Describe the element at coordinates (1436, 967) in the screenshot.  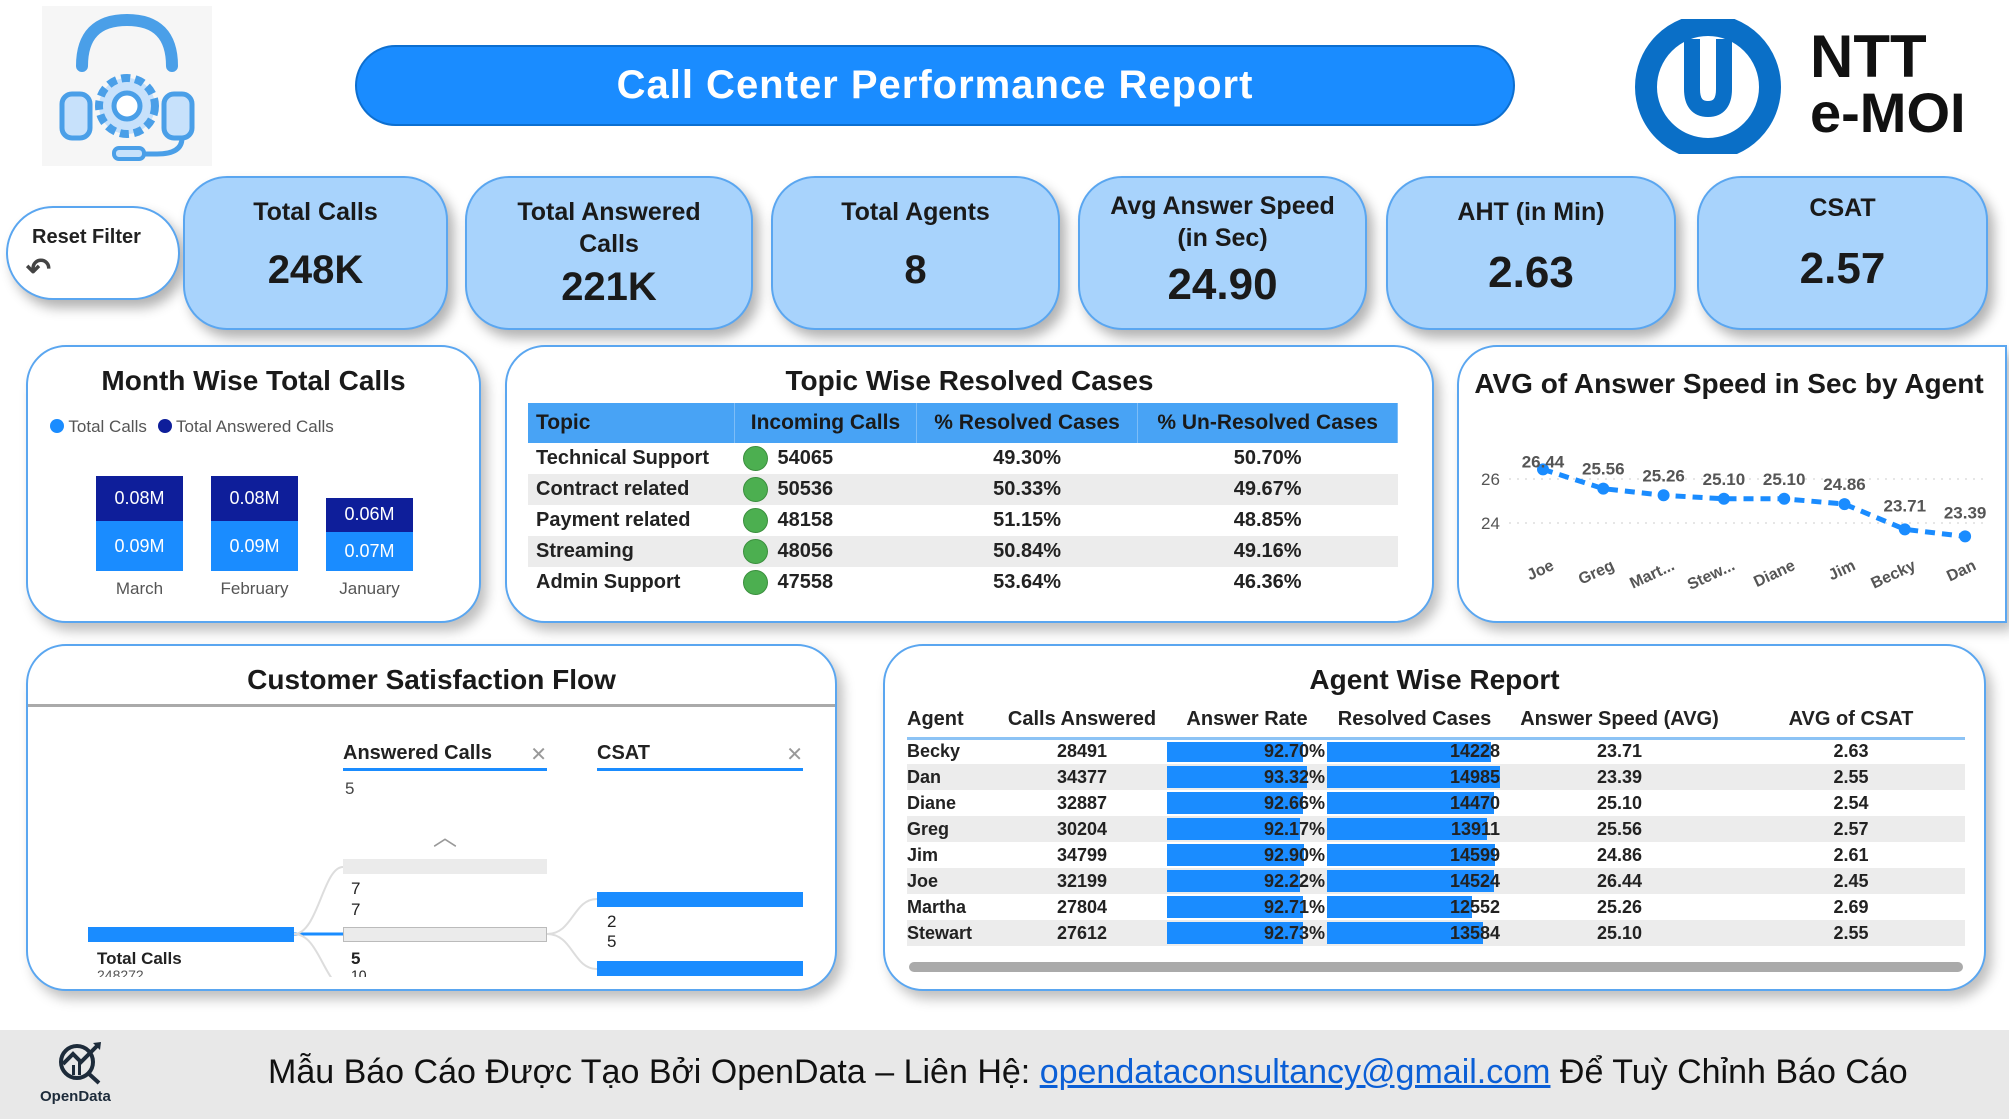
I see `horizontal-scrollbar` at that location.